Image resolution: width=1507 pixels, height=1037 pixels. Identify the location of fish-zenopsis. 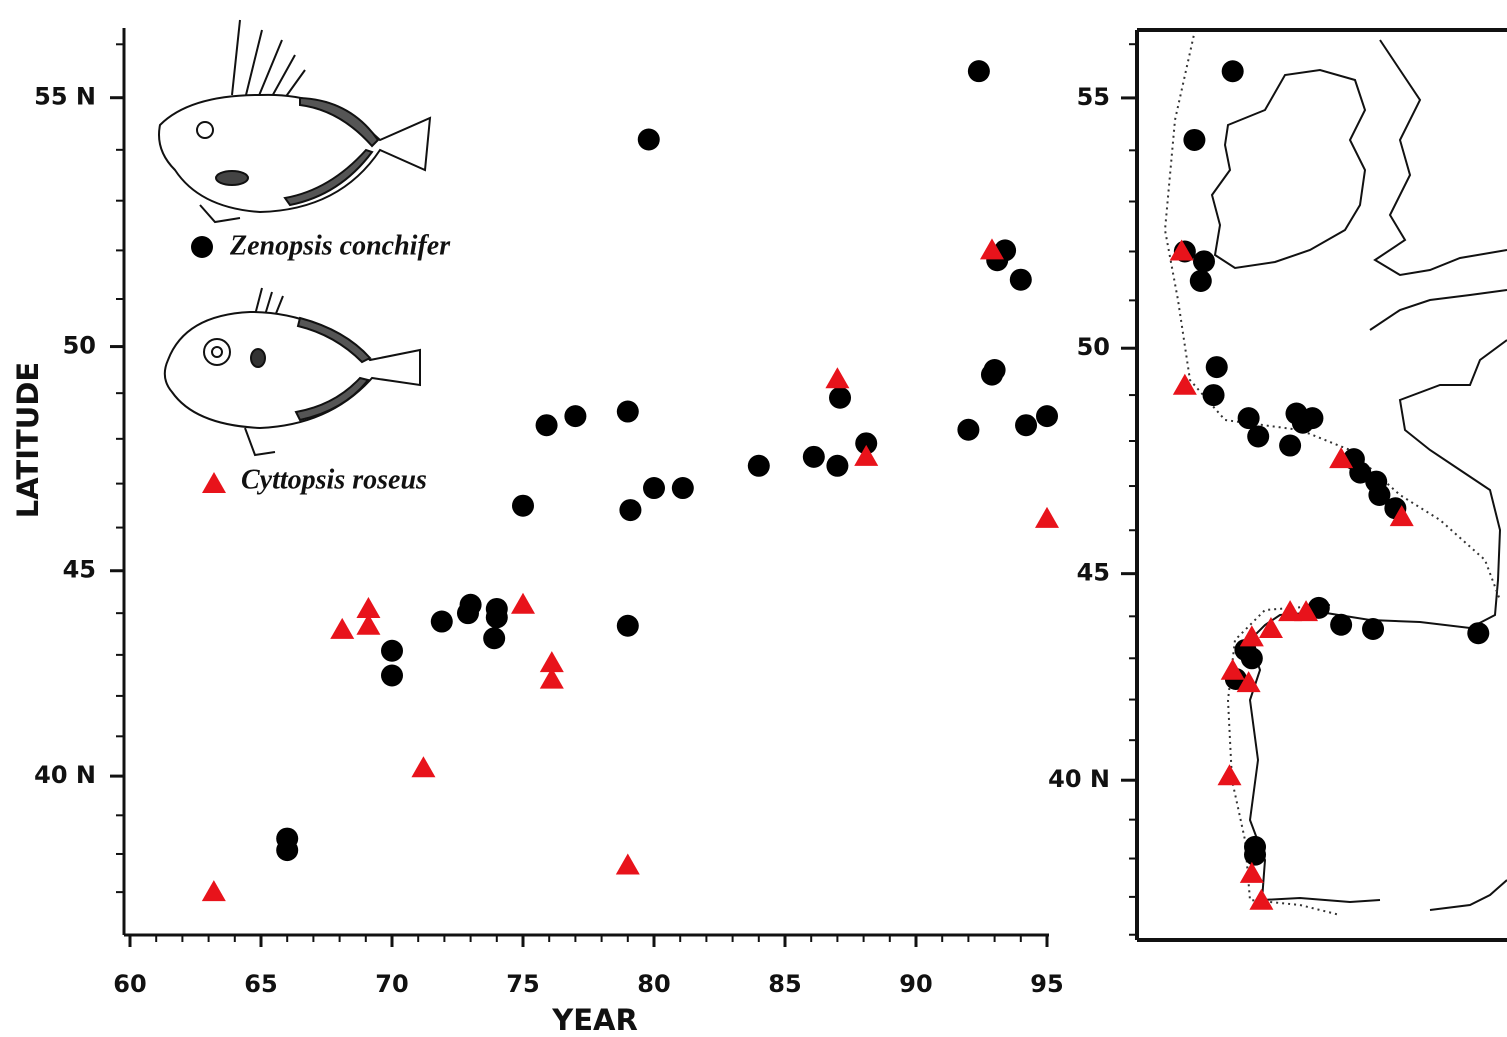
(295, 121).